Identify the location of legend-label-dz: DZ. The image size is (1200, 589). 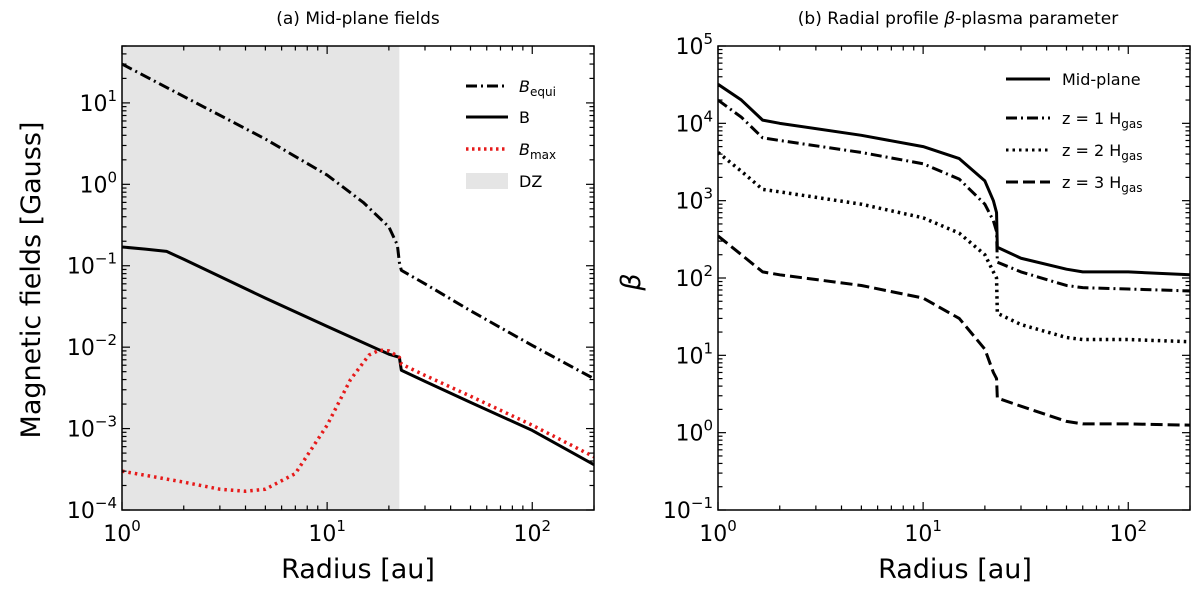
(530, 181).